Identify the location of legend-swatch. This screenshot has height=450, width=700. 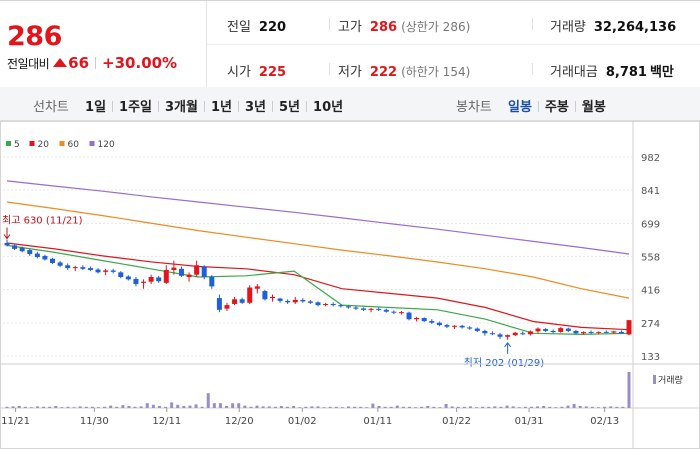
(92, 143).